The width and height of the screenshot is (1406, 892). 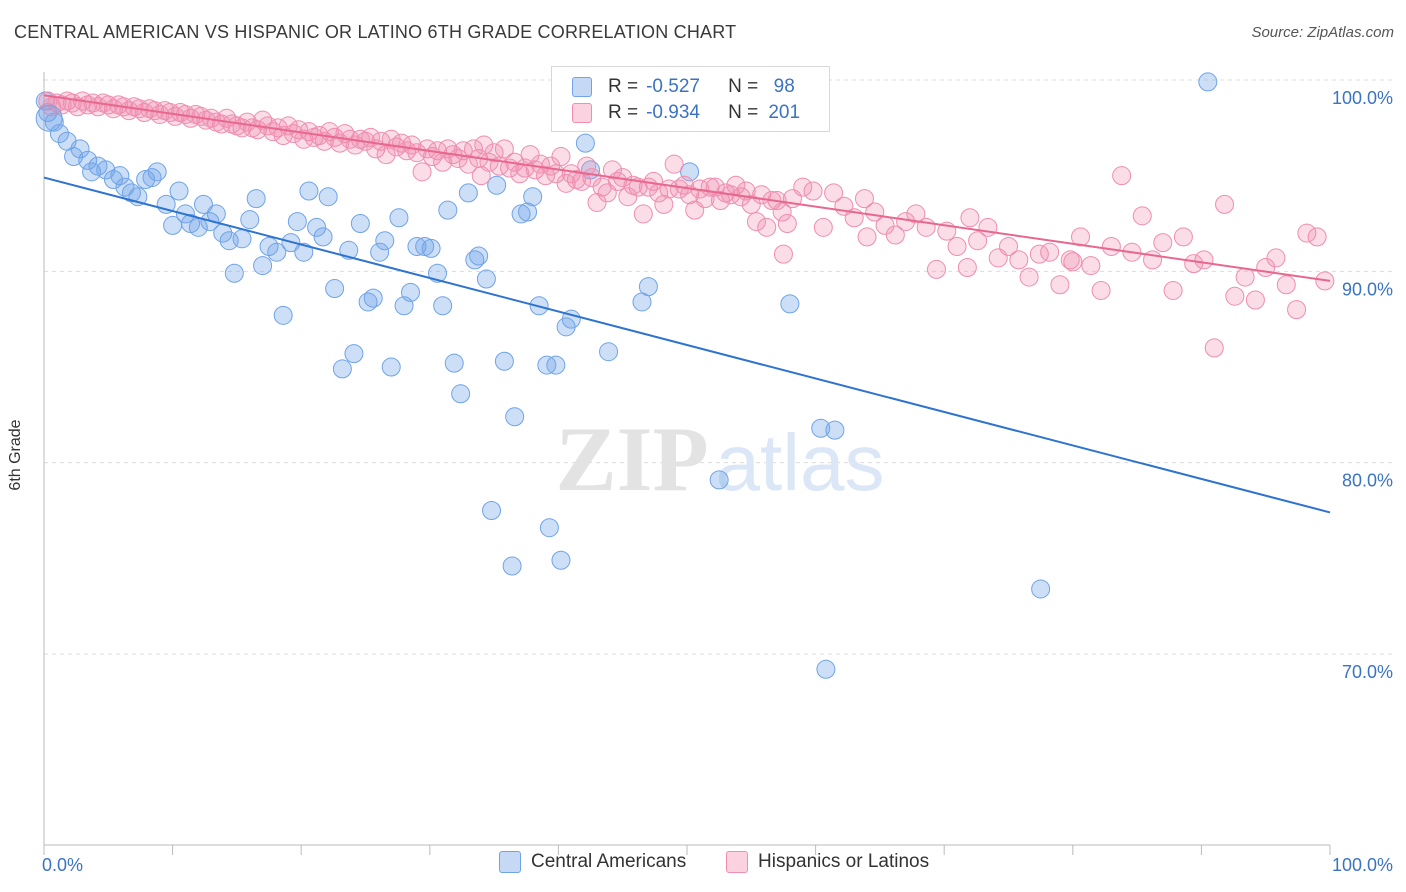 What do you see at coordinates (1367, 289) in the screenshot?
I see `y-tick-label: 90.0%` at bounding box center [1367, 289].